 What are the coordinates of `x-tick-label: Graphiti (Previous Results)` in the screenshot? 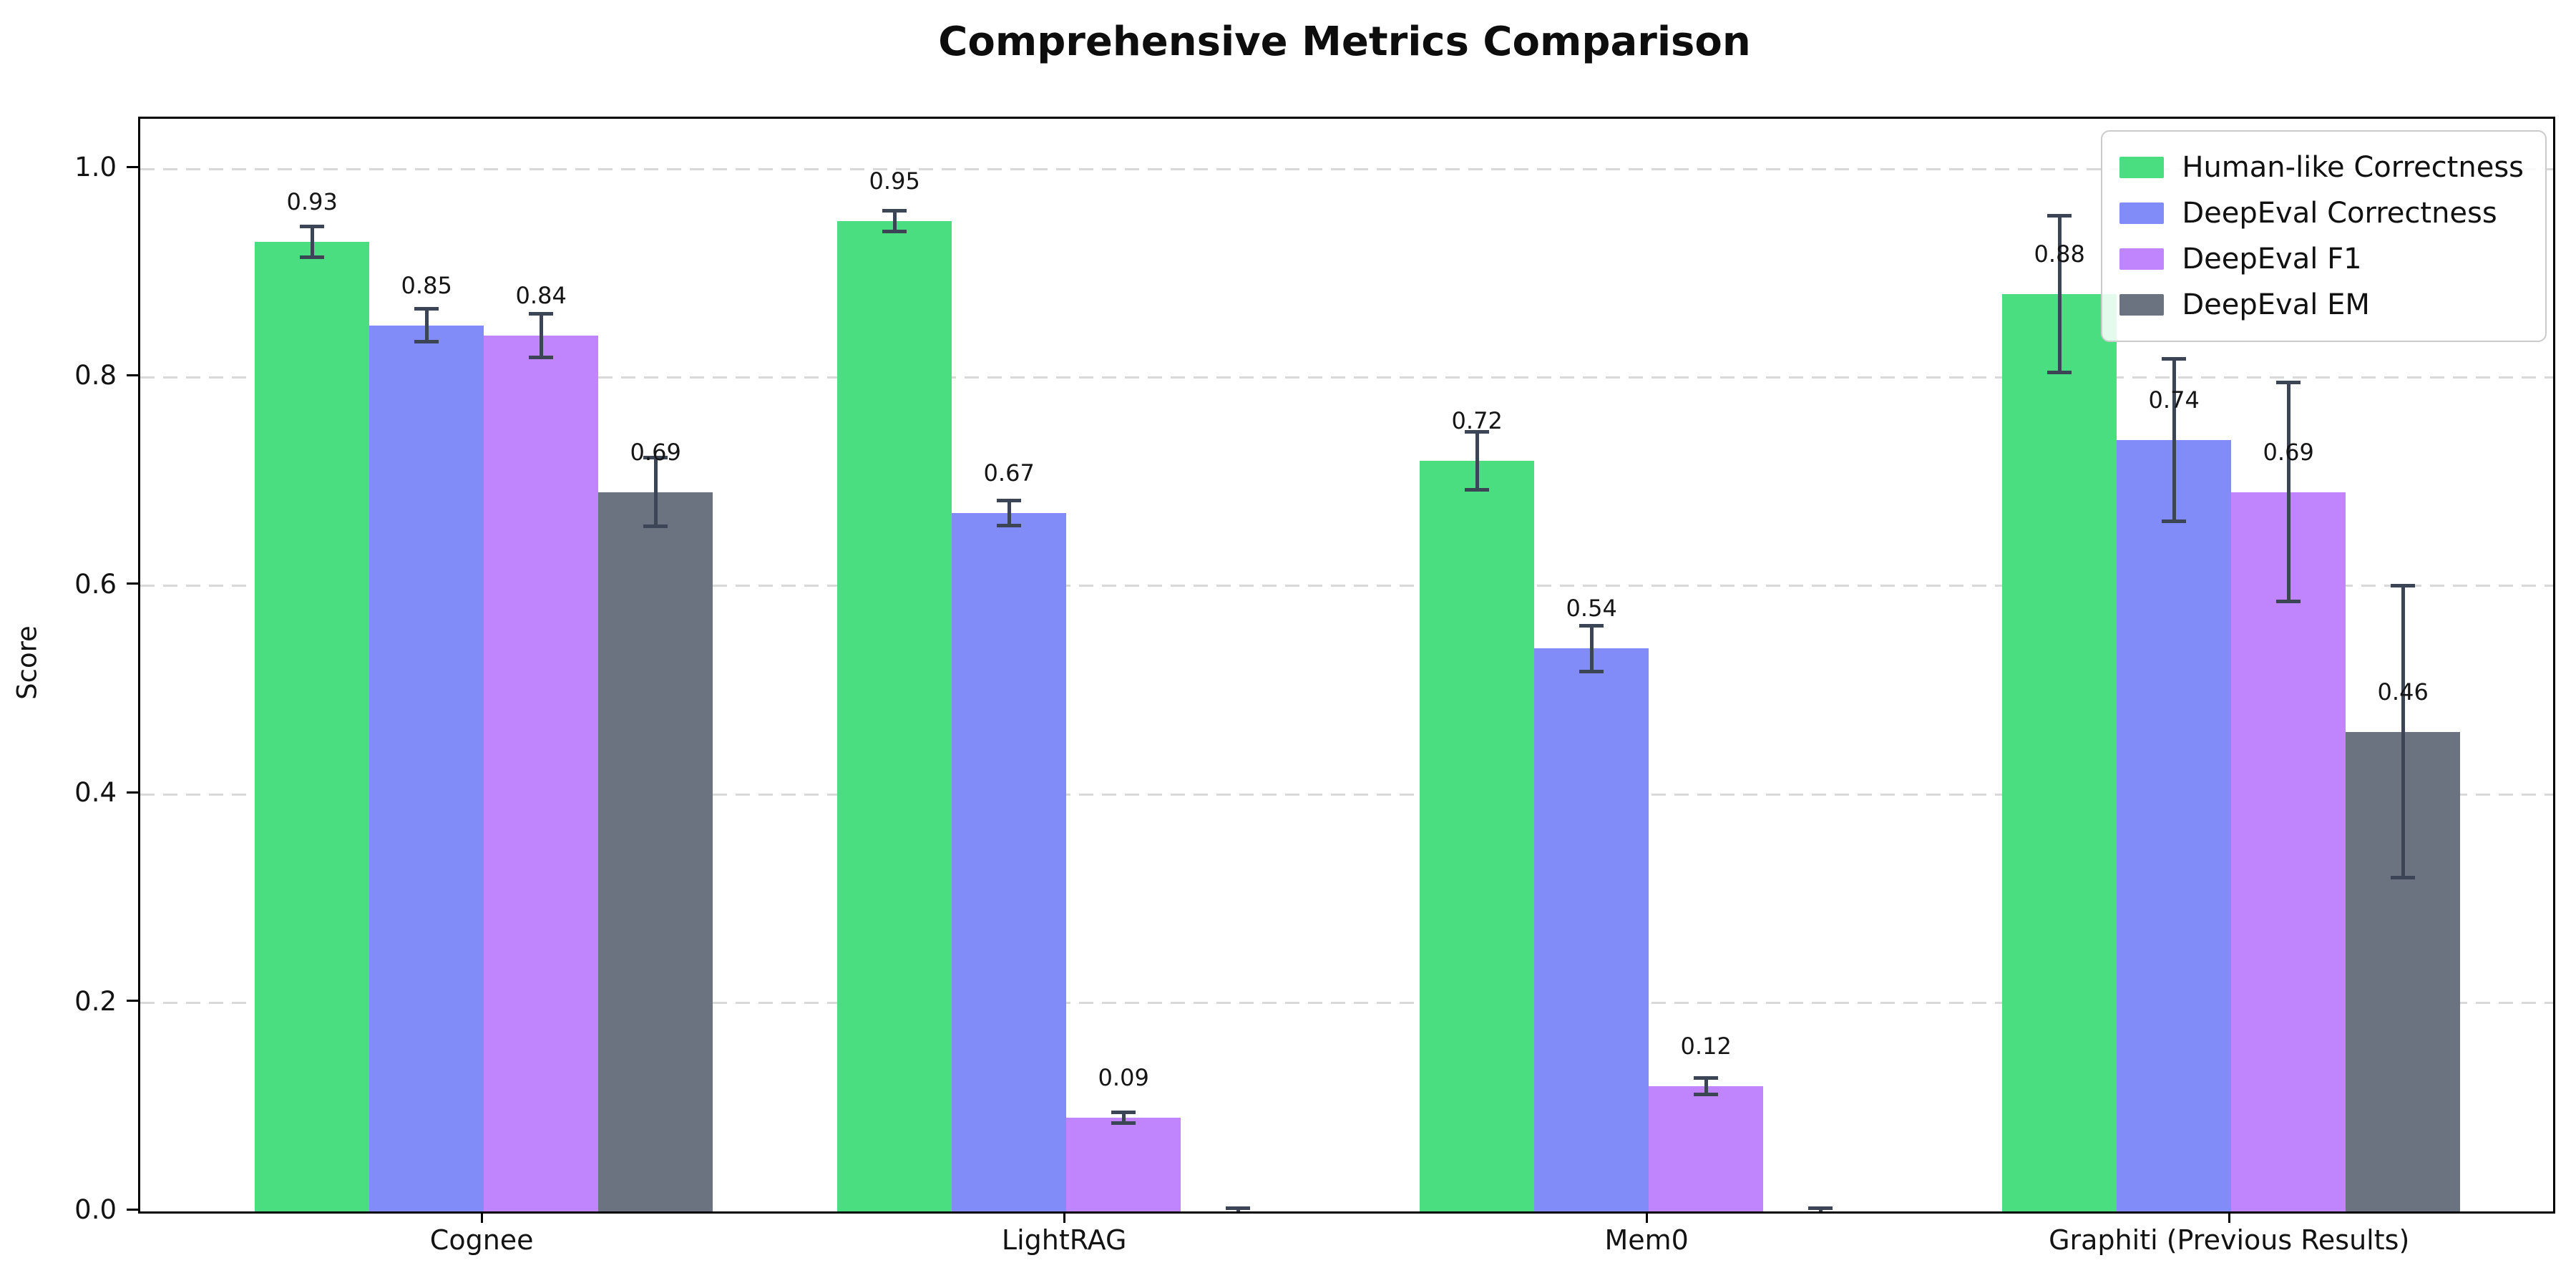 It's located at (2229, 1240).